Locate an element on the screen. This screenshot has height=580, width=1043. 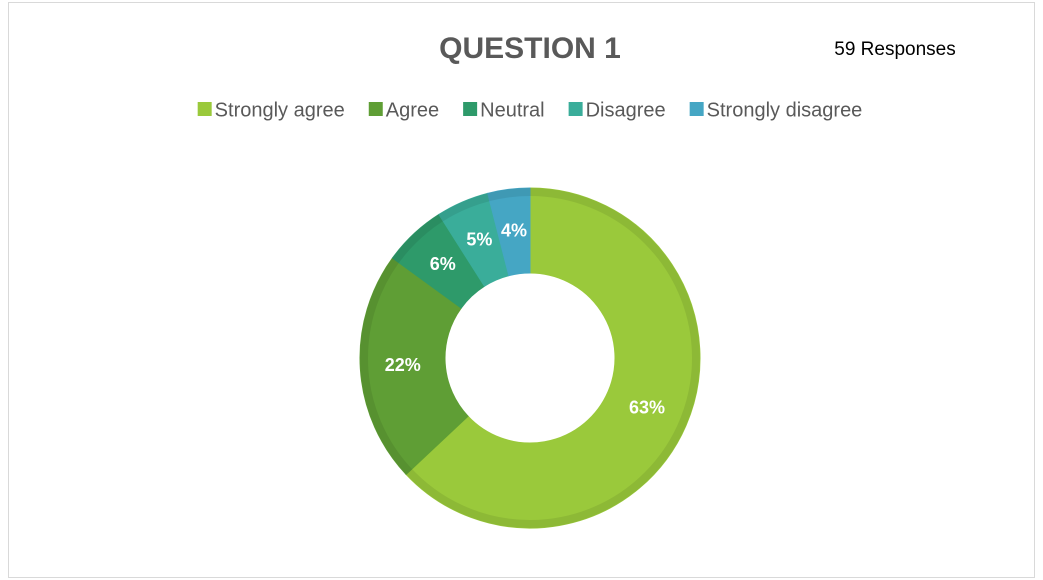
legend-label: Strongly agree is located at coordinates (280, 110).